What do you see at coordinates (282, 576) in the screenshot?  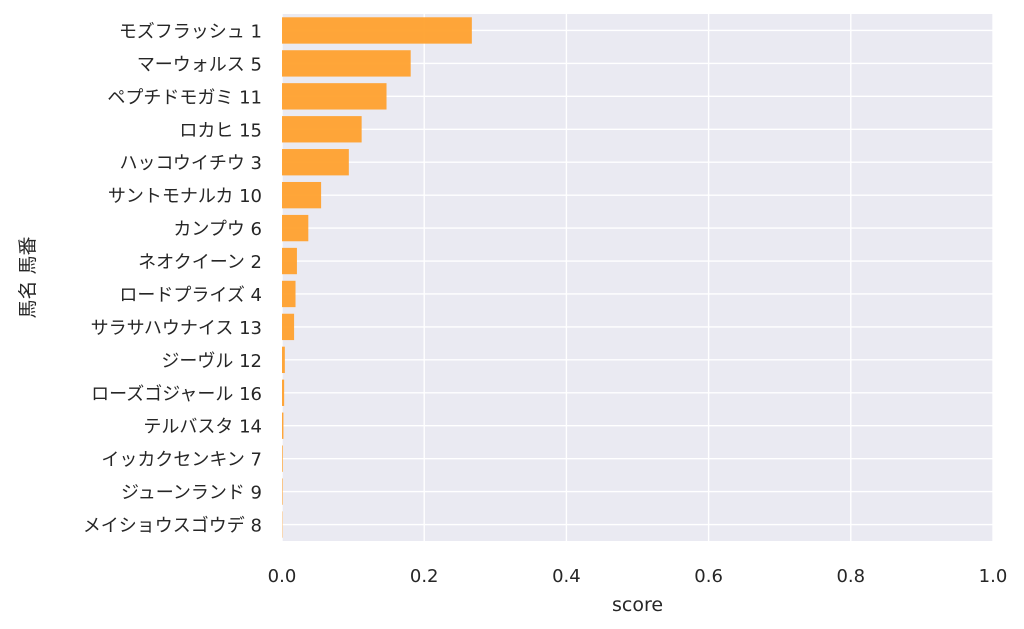 I see `x-tick-label: 0.0` at bounding box center [282, 576].